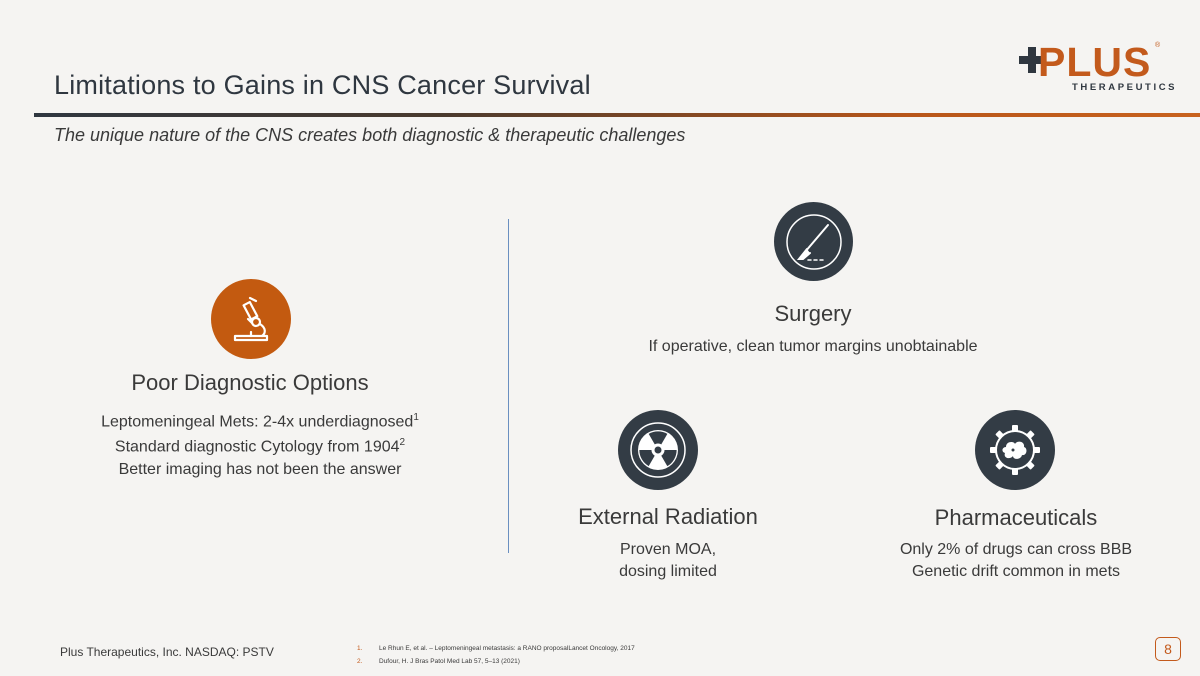 The height and width of the screenshot is (676, 1200). I want to click on pharma-heading: Pharmaceuticals, so click(1016, 517).